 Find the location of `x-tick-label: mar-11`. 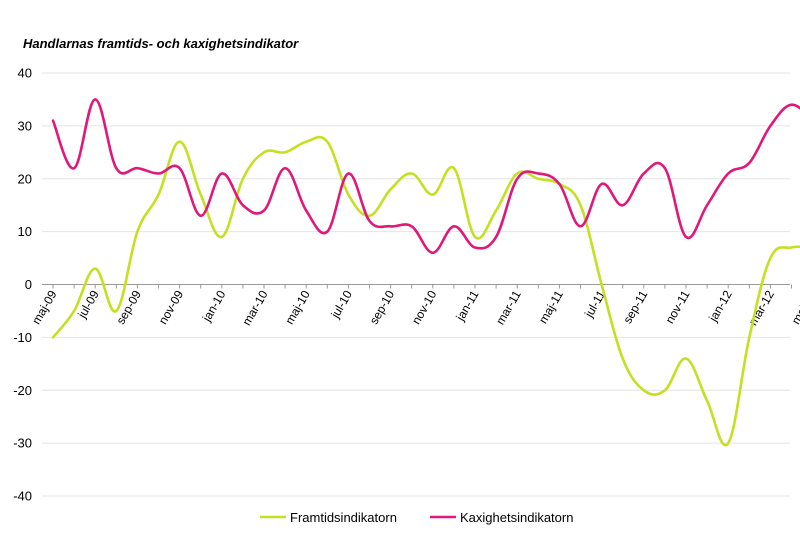

x-tick-label: mar-11 is located at coordinates (508, 307).